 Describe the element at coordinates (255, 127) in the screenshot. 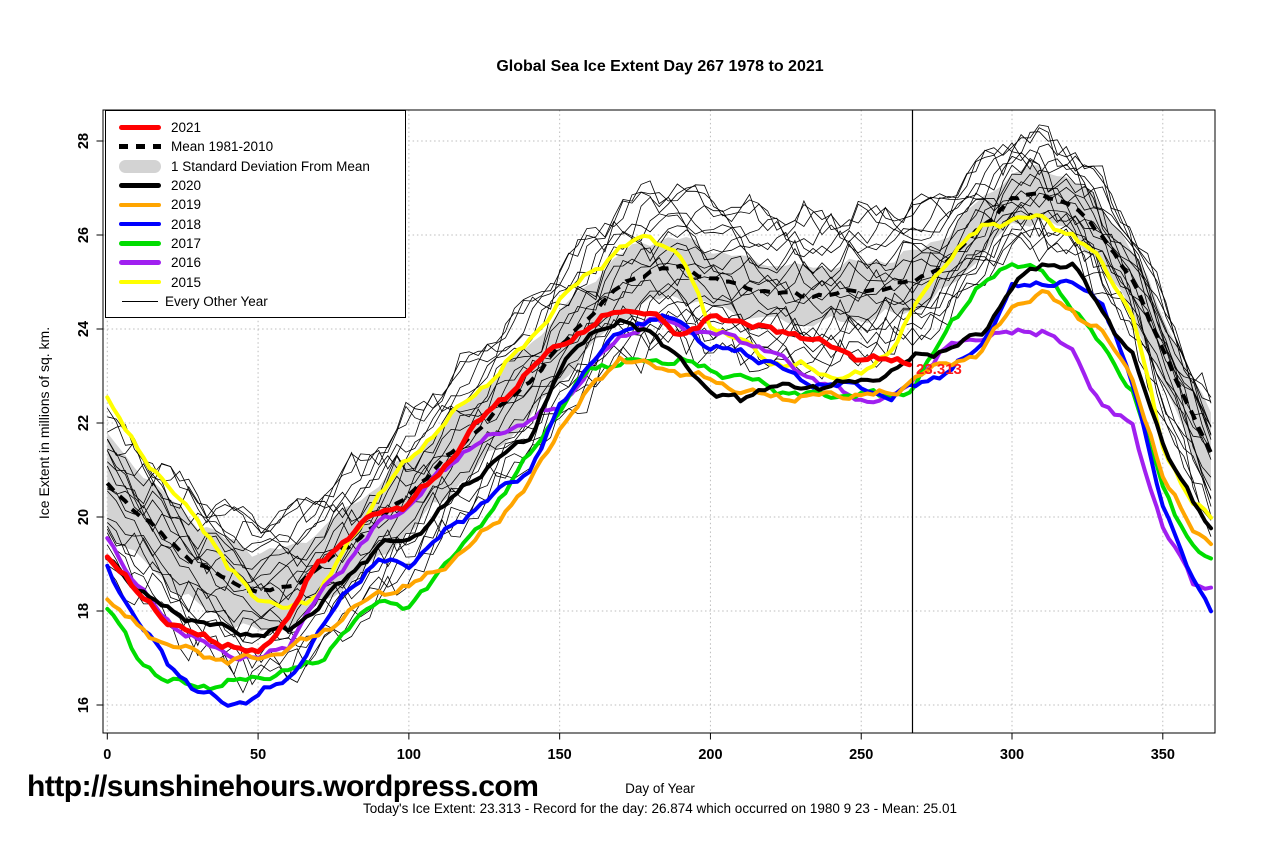

I see `legend-item-2021: 2021` at that location.